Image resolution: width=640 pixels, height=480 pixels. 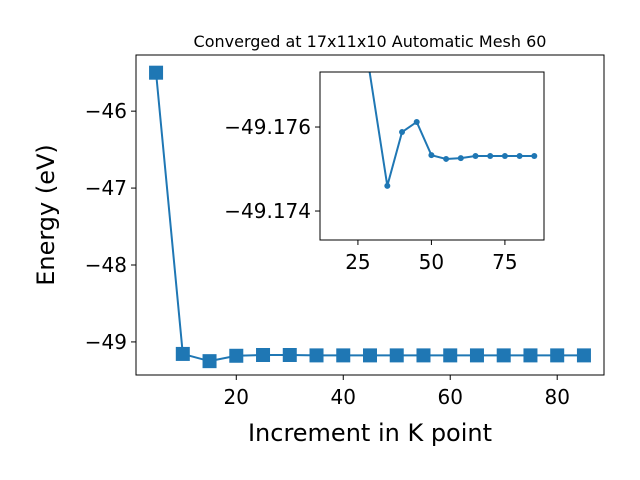 I want to click on x-tick-label: 50, so click(x=431, y=262).